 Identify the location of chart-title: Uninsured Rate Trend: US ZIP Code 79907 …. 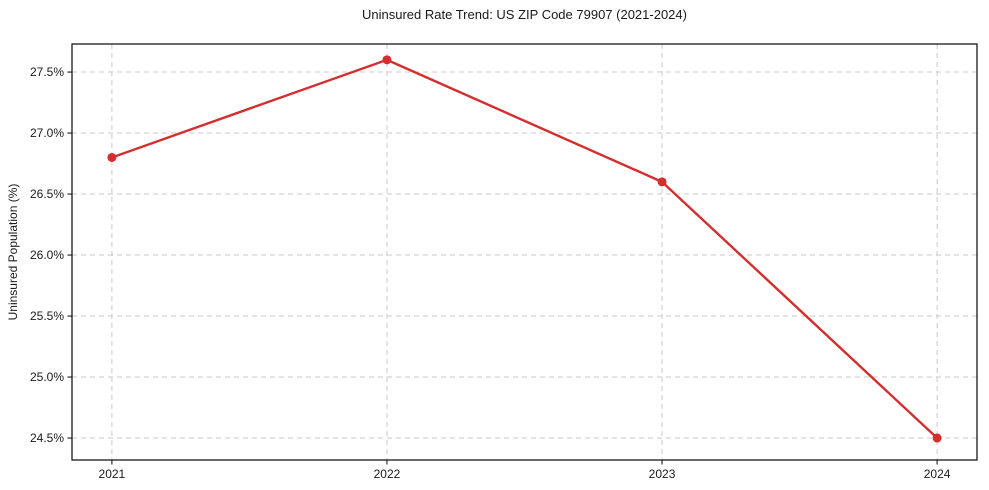
(524, 14).